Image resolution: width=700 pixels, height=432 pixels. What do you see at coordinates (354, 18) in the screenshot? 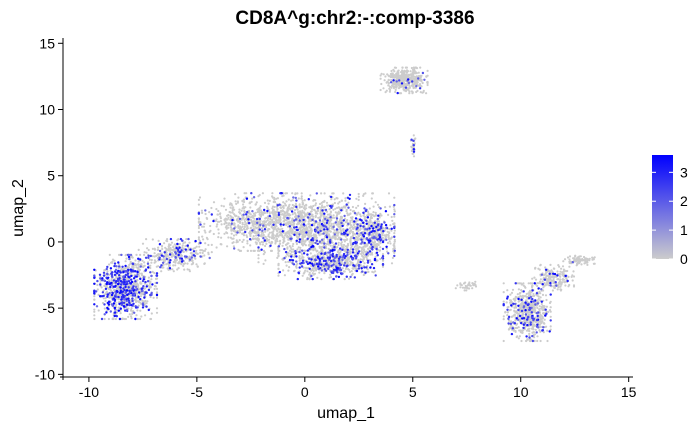
I see `chart-title: CD8A^g:chr2:-:comp-3386` at bounding box center [354, 18].